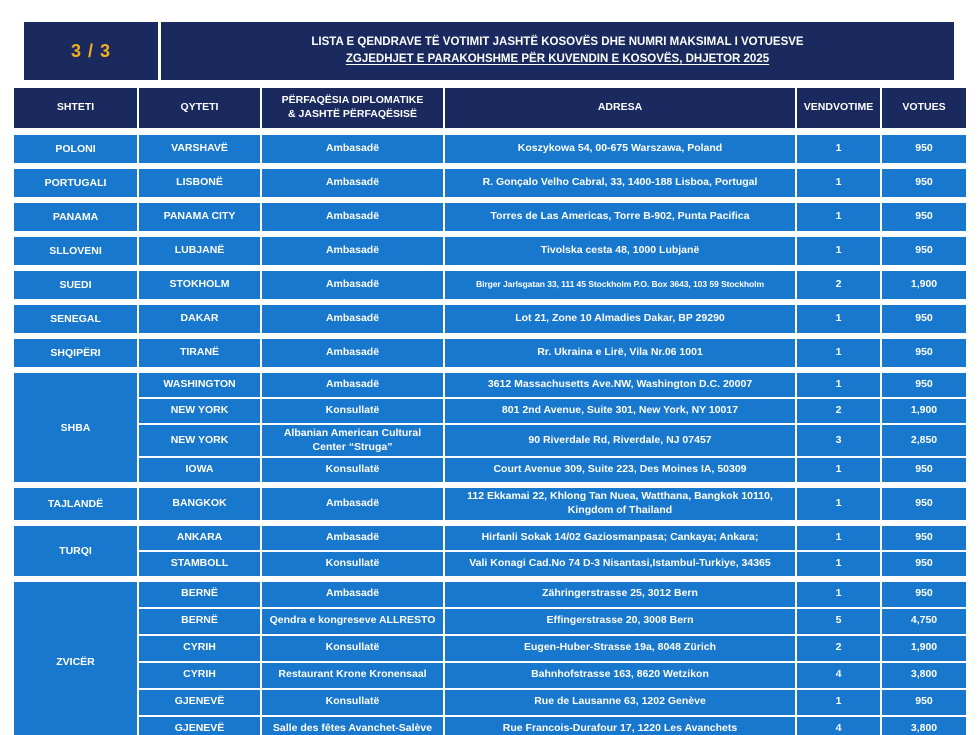 The width and height of the screenshot is (980, 735). Describe the element at coordinates (75, 353) in the screenshot. I see `country-cell: SHQIPËRI` at that location.